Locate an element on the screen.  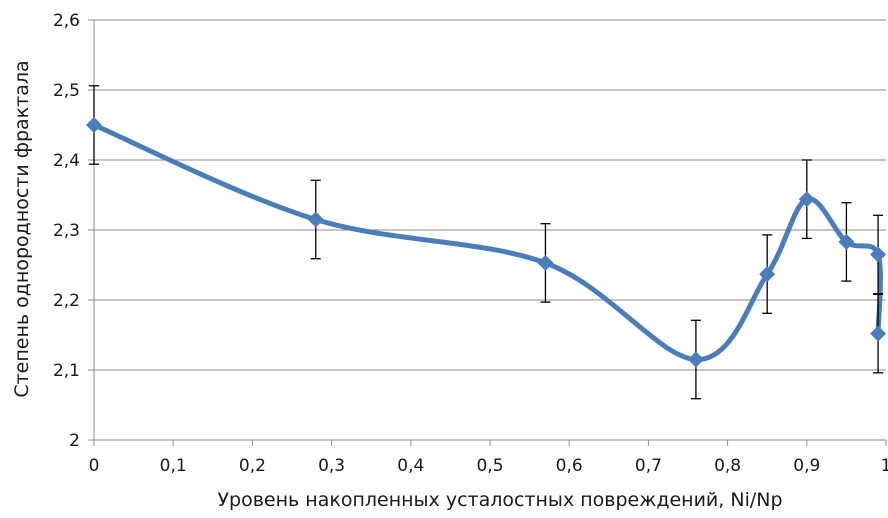
y-tick-label: 2,1 is located at coordinates (66, 371).